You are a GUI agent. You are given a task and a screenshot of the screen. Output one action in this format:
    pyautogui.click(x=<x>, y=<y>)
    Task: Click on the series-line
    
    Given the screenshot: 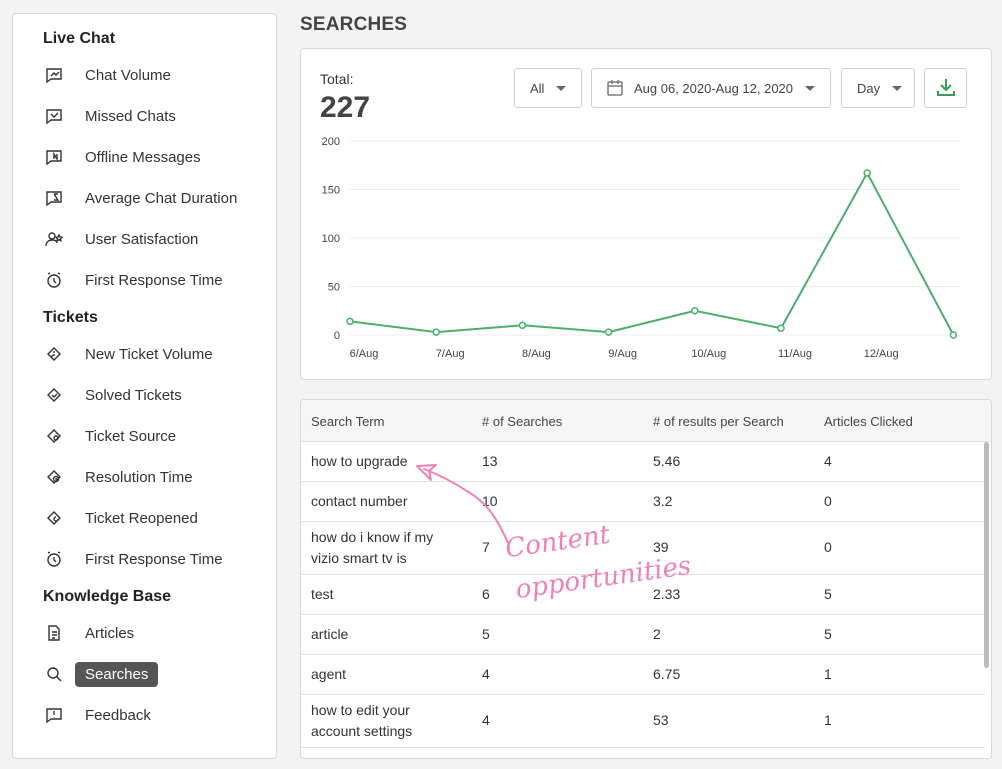 What is the action you would take?
    pyautogui.click(x=652, y=253)
    